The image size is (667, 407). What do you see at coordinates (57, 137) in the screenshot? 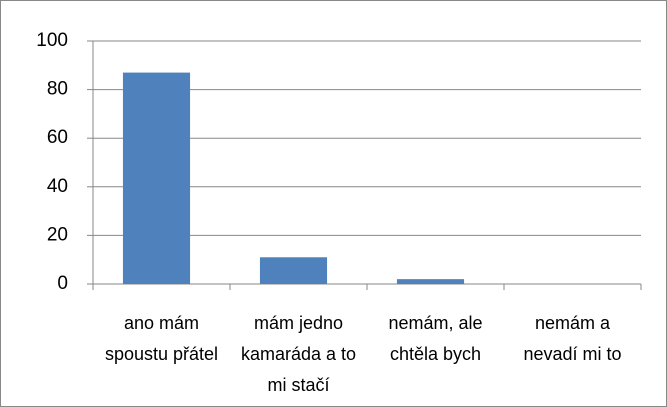
I see `y-tick-label: 60` at bounding box center [57, 137].